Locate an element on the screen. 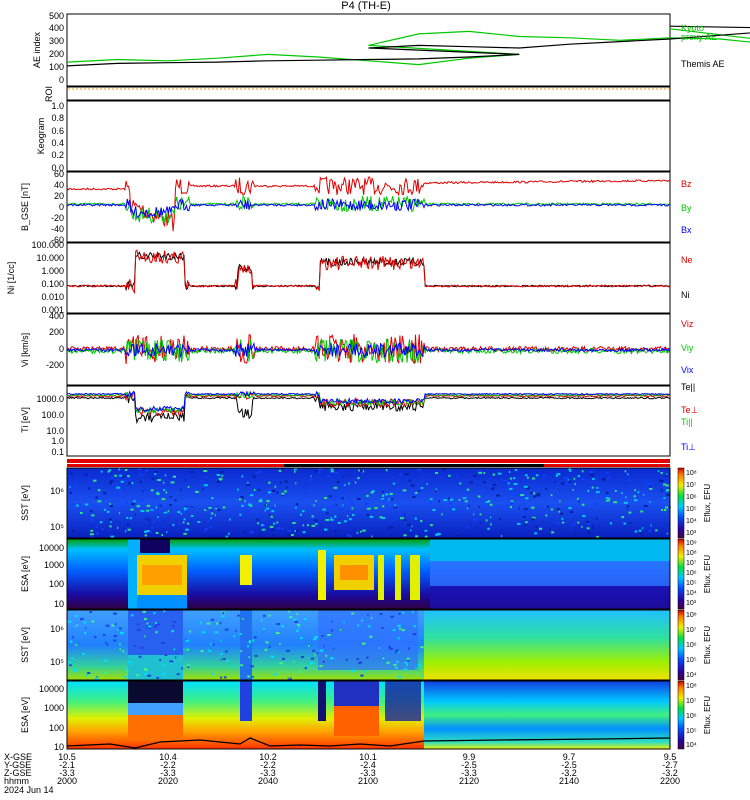 The width and height of the screenshot is (750, 800). x-col-5-y: -2.5 is located at coordinates (569, 765).